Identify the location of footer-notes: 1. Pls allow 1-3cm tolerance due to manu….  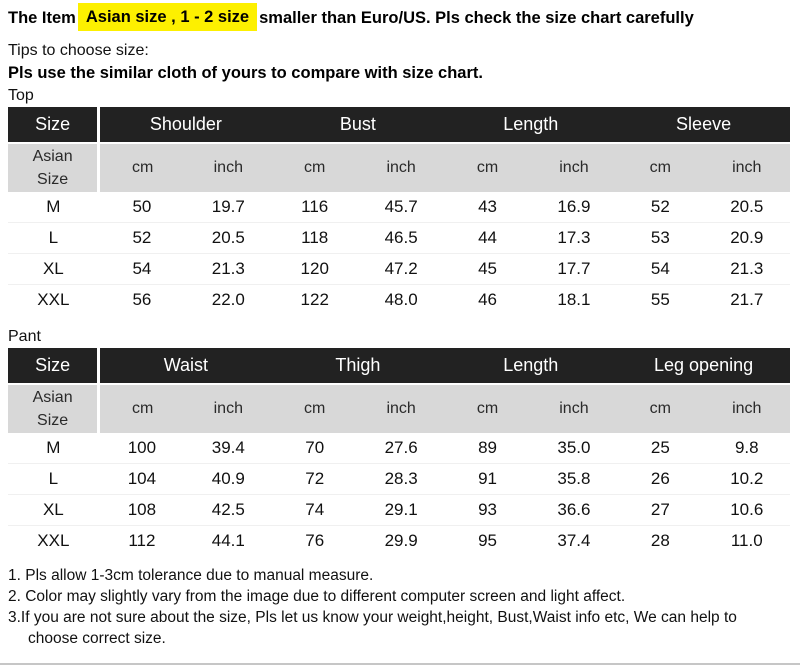
(399, 607).